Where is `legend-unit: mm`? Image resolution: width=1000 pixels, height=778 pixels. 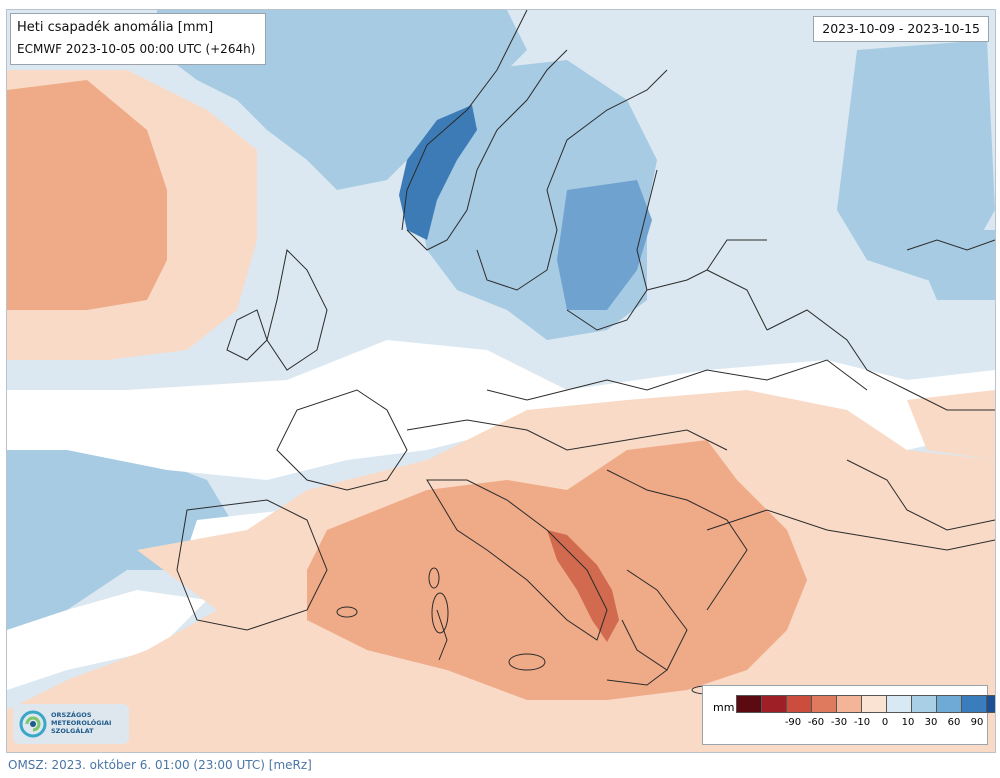 legend-unit: mm is located at coordinates (724, 707).